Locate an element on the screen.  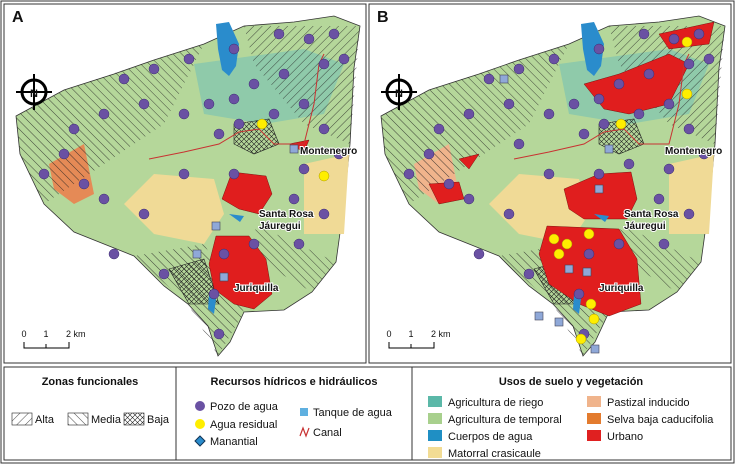
legend-item: Canal is located at coordinates (327, 433).